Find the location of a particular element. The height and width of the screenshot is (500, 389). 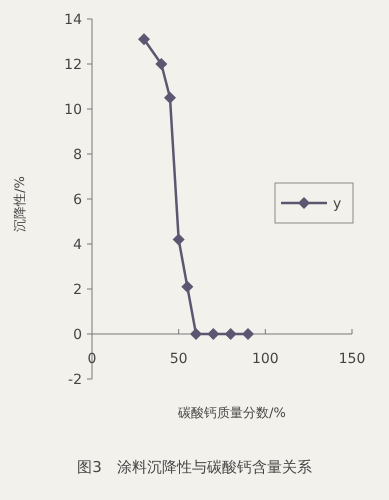

y-tick-label: 14 is located at coordinates (73, 20).